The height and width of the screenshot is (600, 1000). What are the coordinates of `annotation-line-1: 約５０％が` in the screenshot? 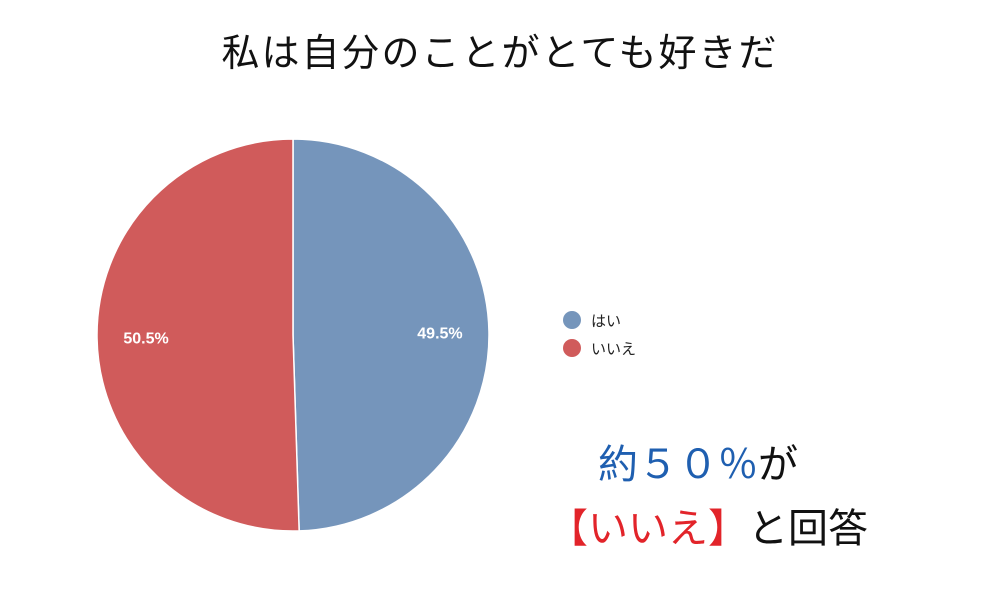 It's located at (698, 461).